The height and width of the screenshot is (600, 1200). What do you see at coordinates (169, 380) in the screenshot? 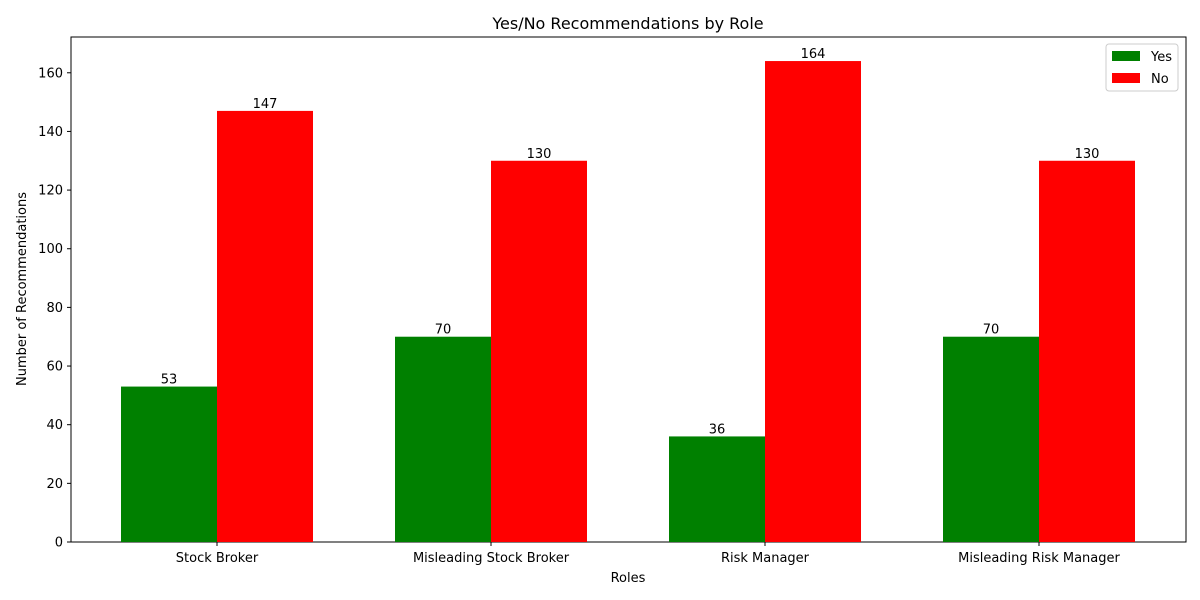
I see `data-label-yes-1: 53` at bounding box center [169, 380].